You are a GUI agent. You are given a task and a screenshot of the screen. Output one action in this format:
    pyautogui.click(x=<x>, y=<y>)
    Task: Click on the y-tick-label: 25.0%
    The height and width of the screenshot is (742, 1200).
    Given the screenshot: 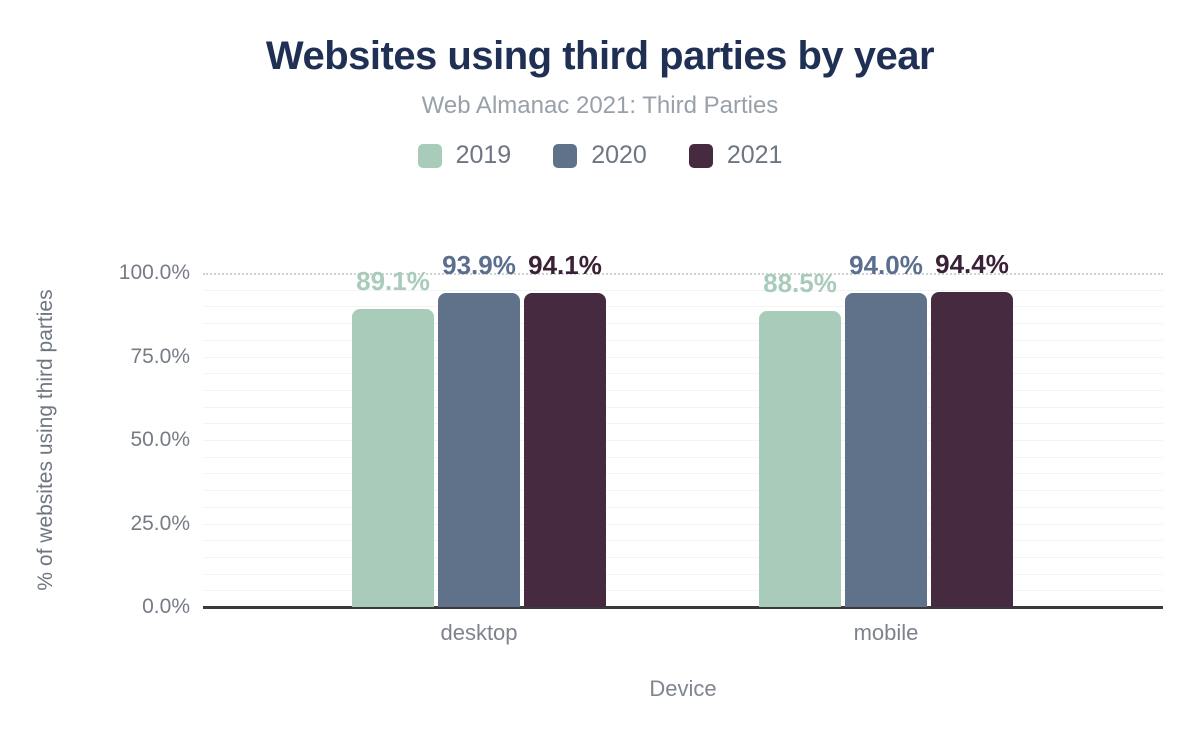 What is the action you would take?
    pyautogui.click(x=160, y=523)
    